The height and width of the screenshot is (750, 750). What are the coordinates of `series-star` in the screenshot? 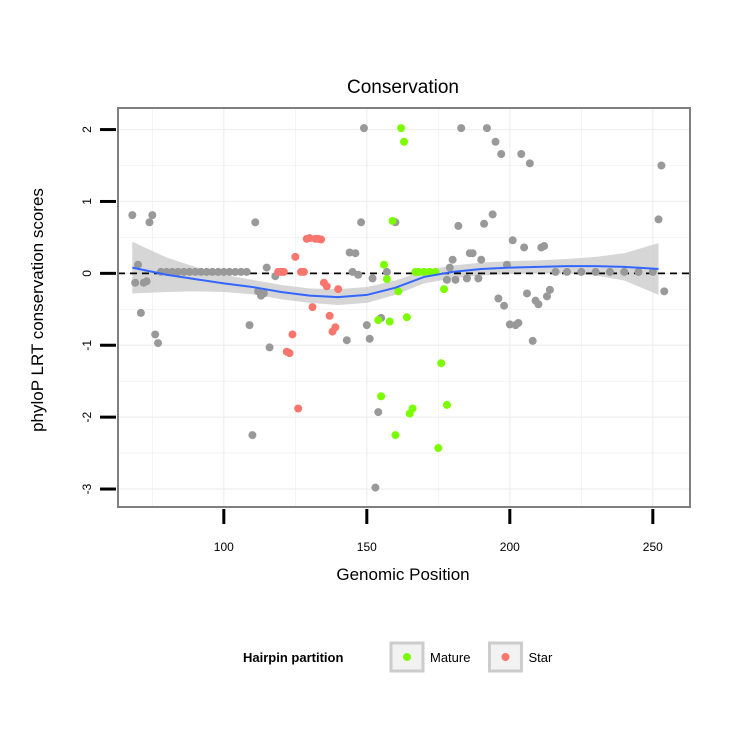 It's located at (308, 323).